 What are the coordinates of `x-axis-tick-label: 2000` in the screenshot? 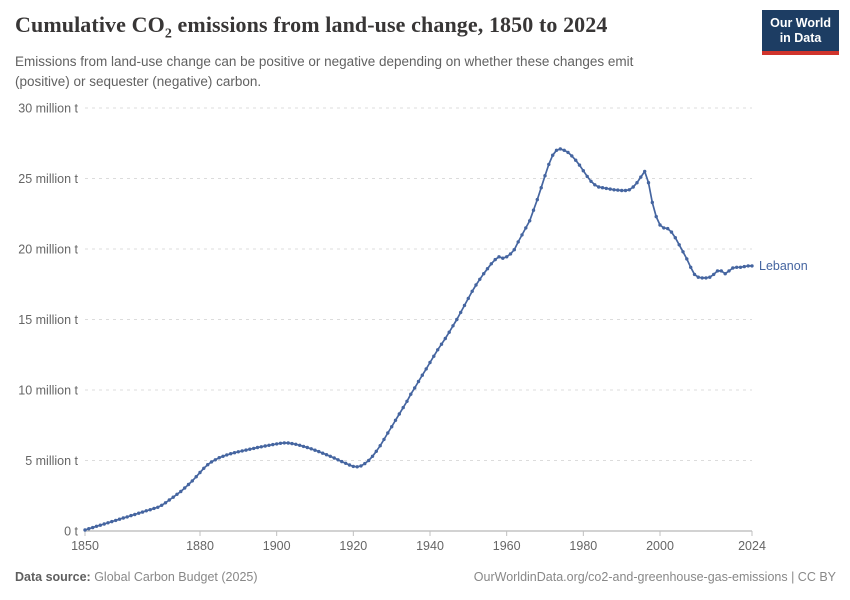 It's located at (660, 546).